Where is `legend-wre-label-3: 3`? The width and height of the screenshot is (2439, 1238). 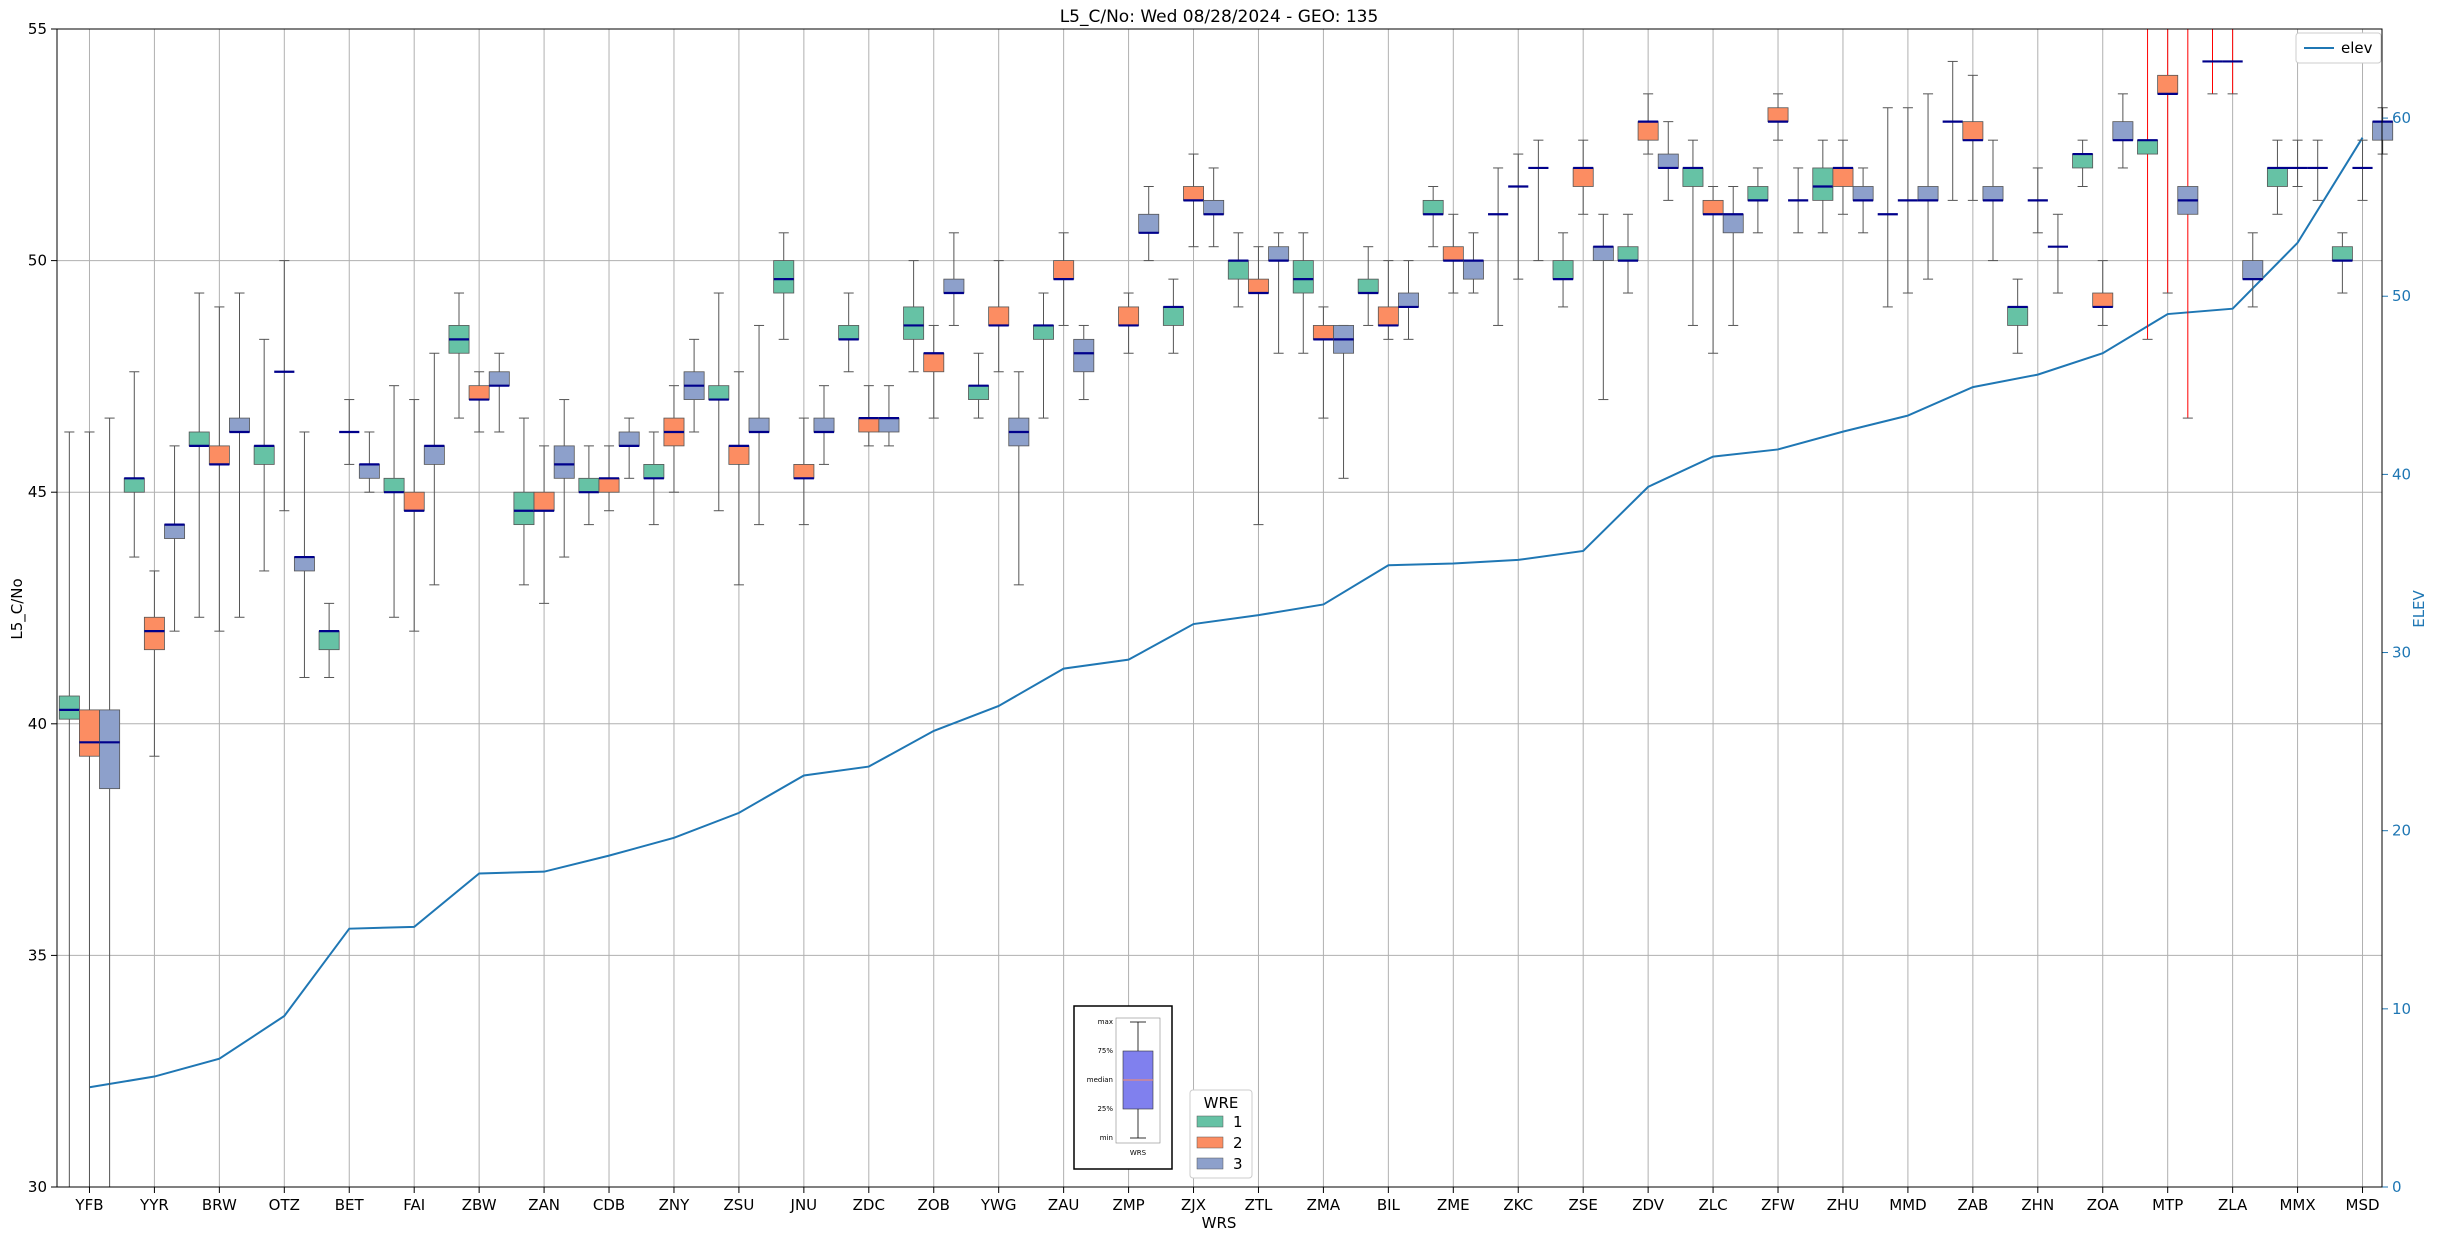 legend-wre-label-3: 3 is located at coordinates (1238, 1164).